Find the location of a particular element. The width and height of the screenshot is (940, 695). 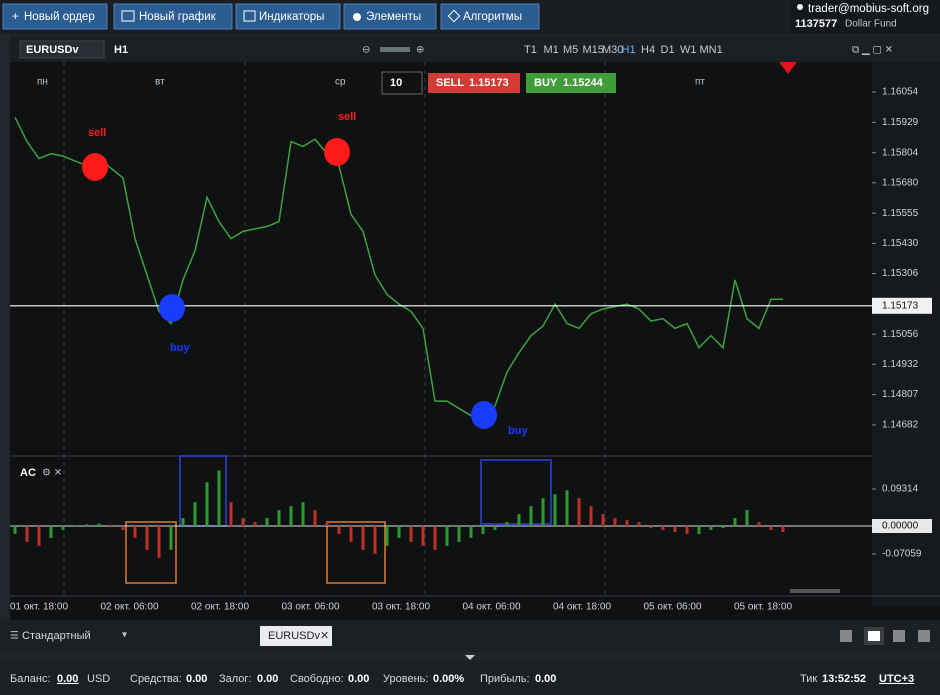

balance: 0.00 is located at coordinates (67, 679).